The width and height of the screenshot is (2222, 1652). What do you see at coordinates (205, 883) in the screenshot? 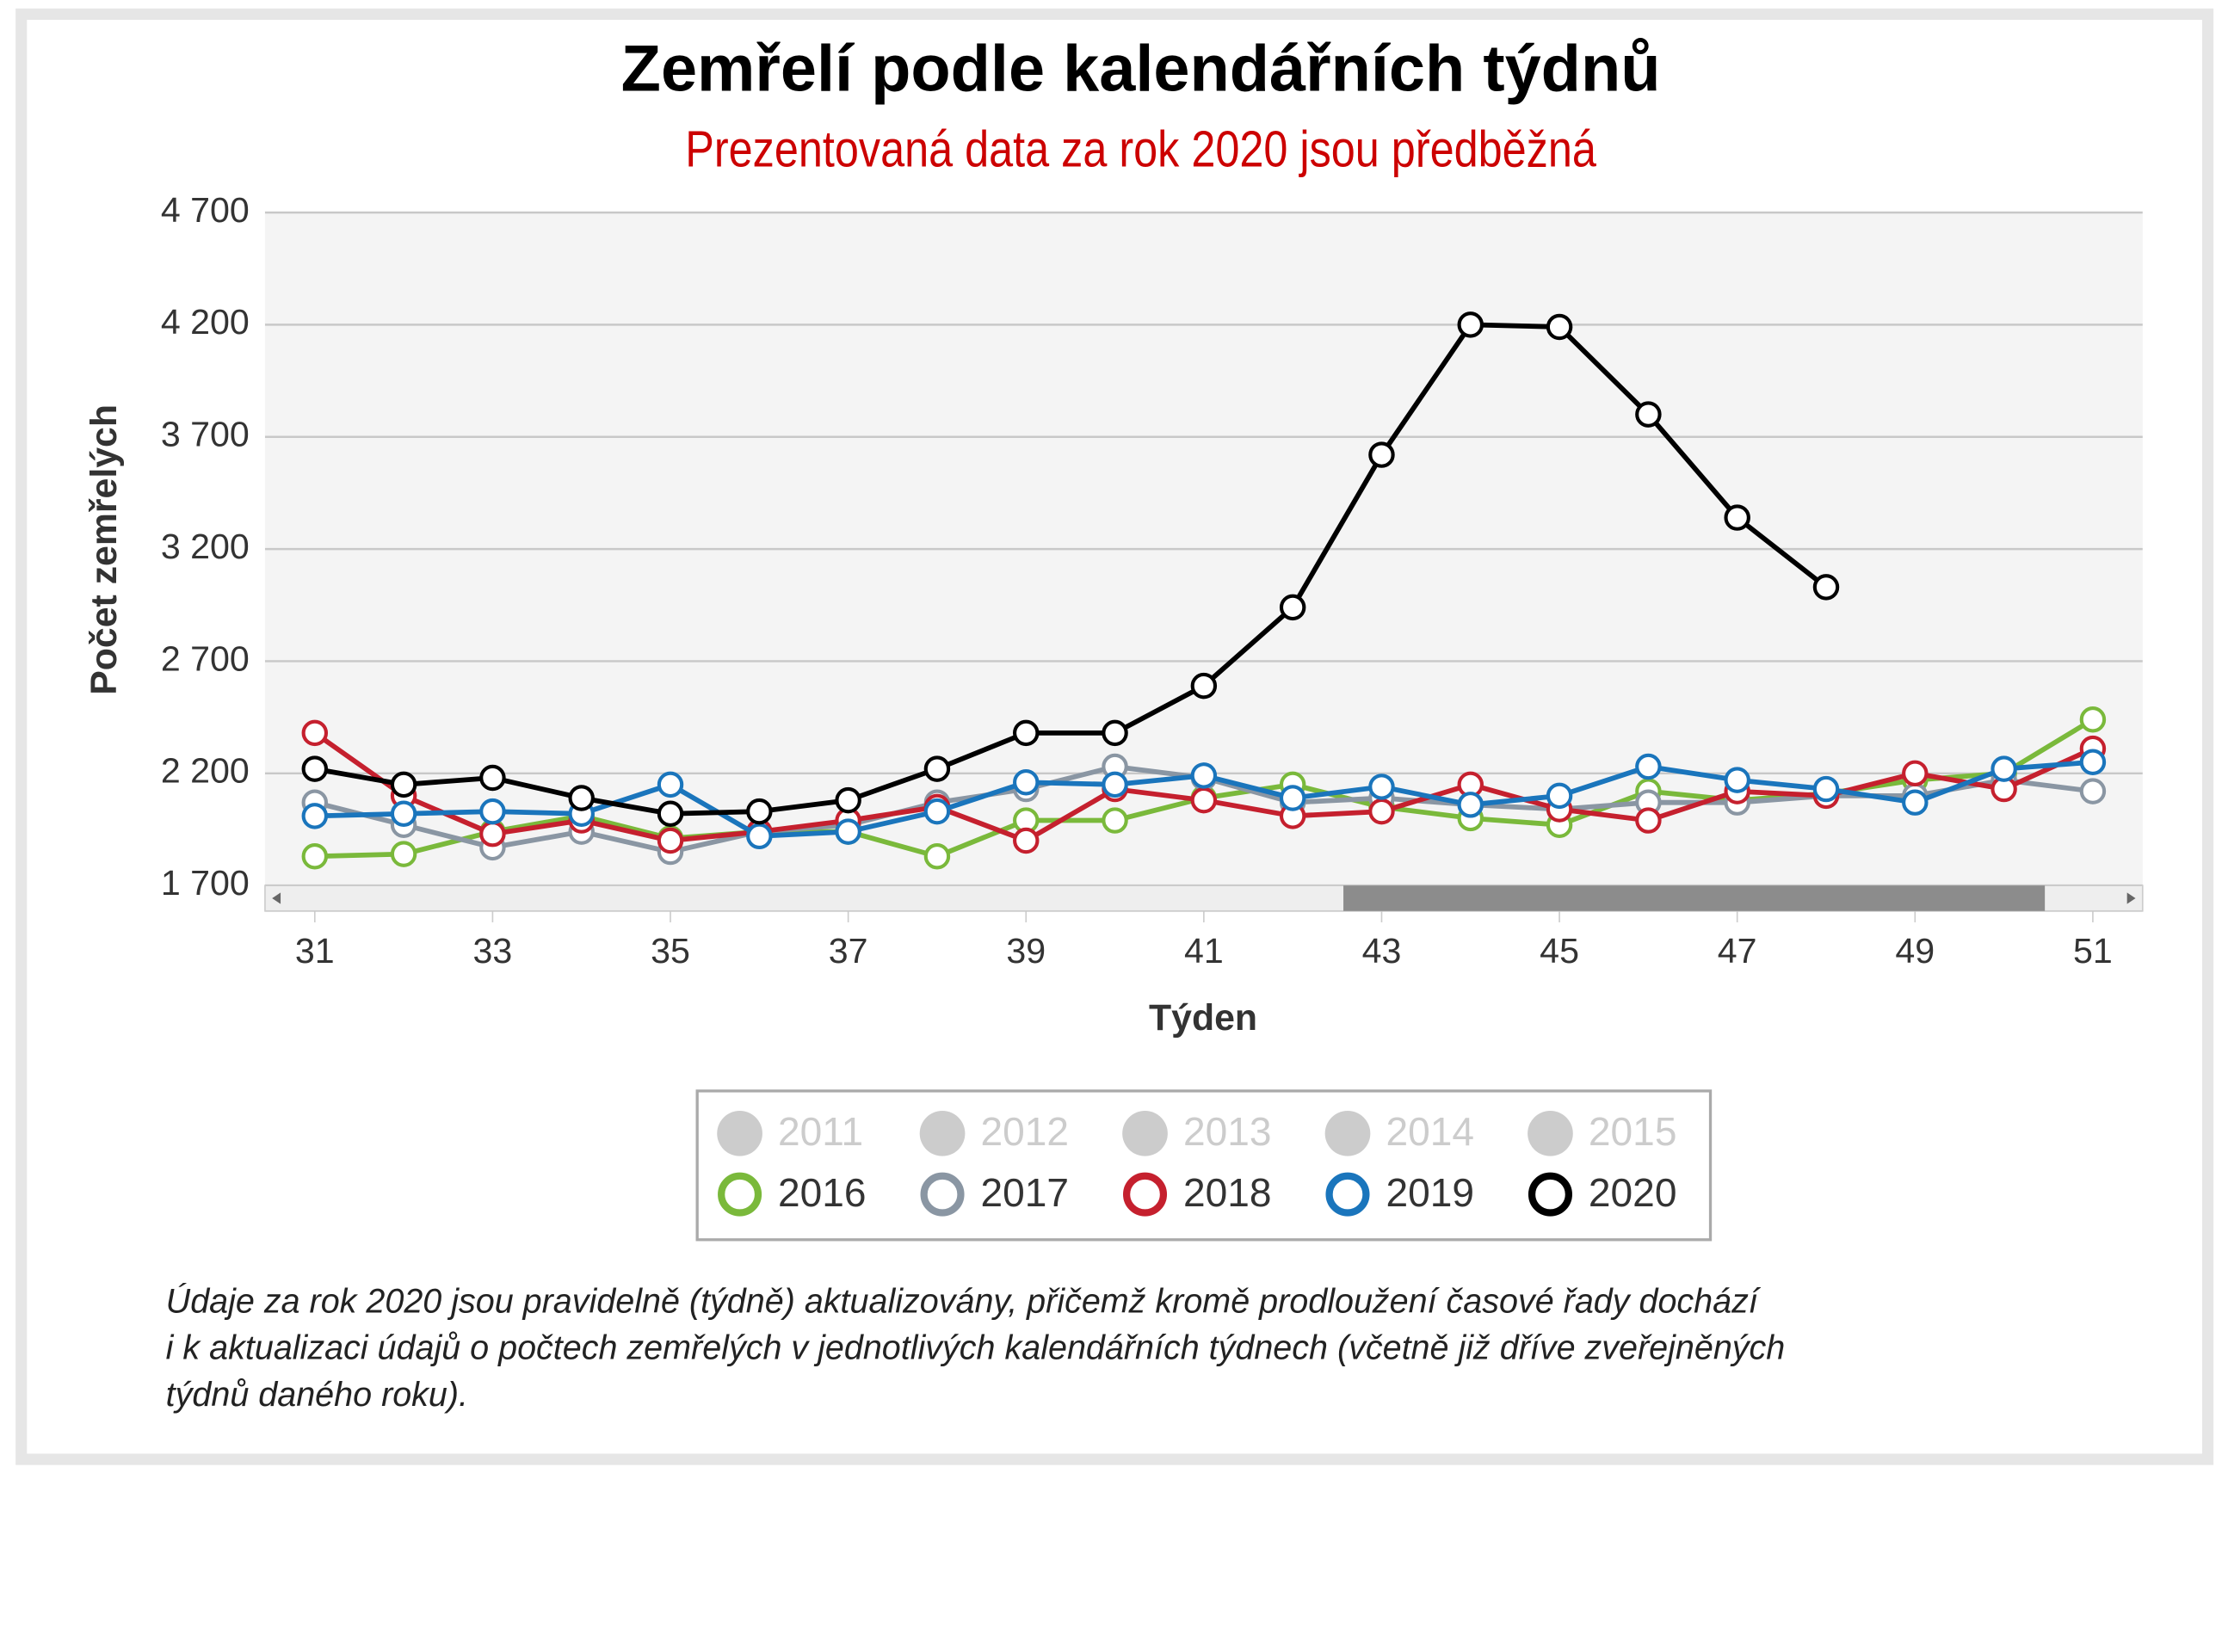
I see `y-tick-label: 1 700` at bounding box center [205, 883].